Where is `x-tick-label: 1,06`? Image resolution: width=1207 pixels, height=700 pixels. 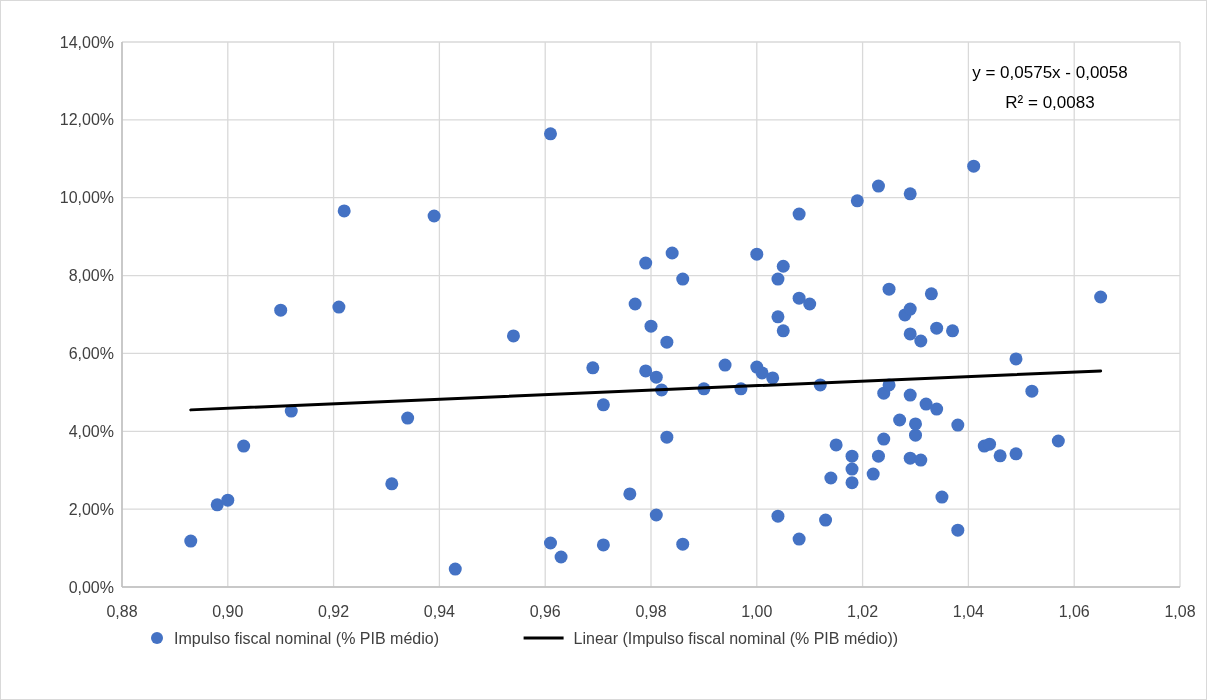 x-tick-label: 1,06 is located at coordinates (1074, 611).